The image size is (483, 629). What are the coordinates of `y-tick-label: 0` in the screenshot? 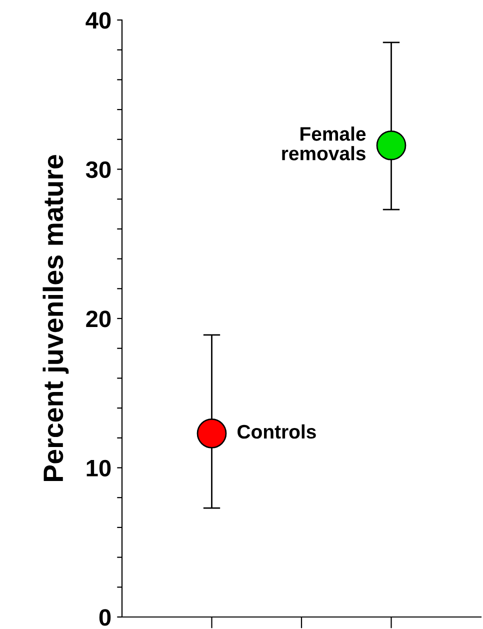 It's located at (105, 617).